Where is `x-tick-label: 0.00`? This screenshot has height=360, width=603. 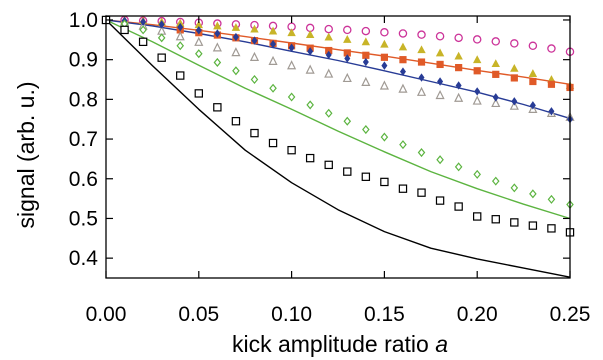 x-tick-label: 0.00 is located at coordinates (106, 314).